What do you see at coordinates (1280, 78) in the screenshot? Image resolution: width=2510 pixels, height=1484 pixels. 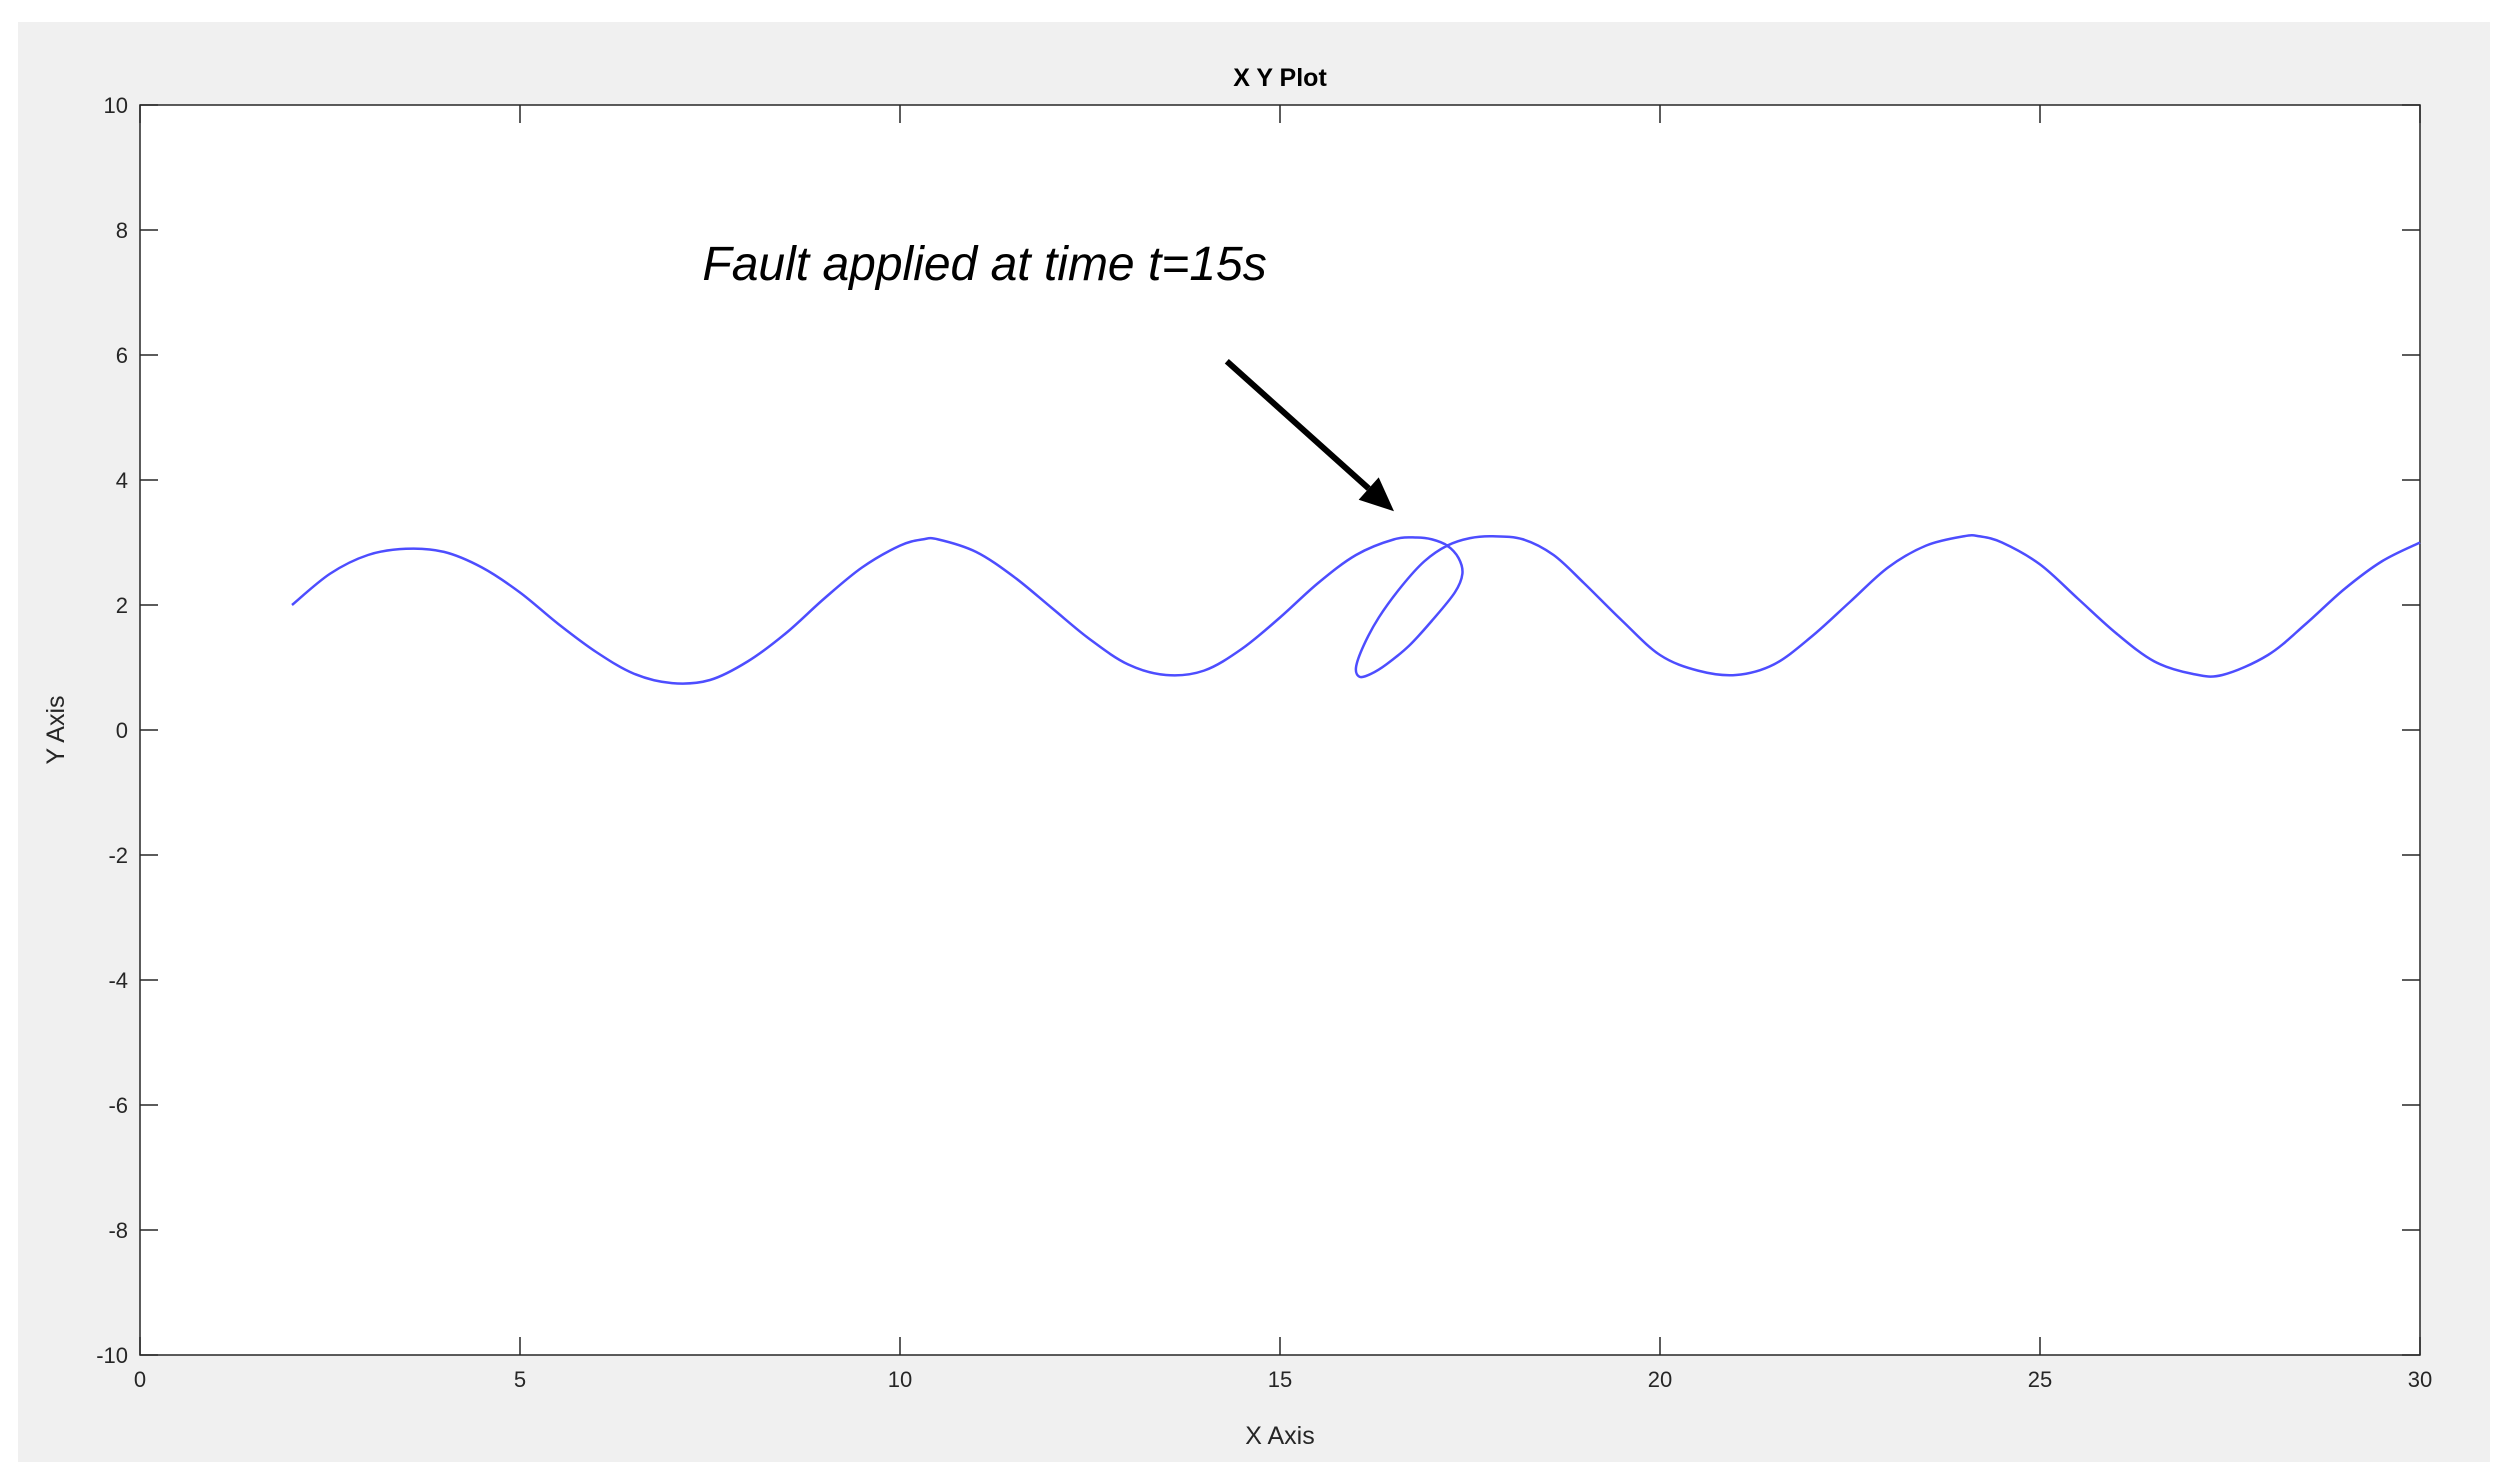 I see `chart-title: X Y Plot` at bounding box center [1280, 78].